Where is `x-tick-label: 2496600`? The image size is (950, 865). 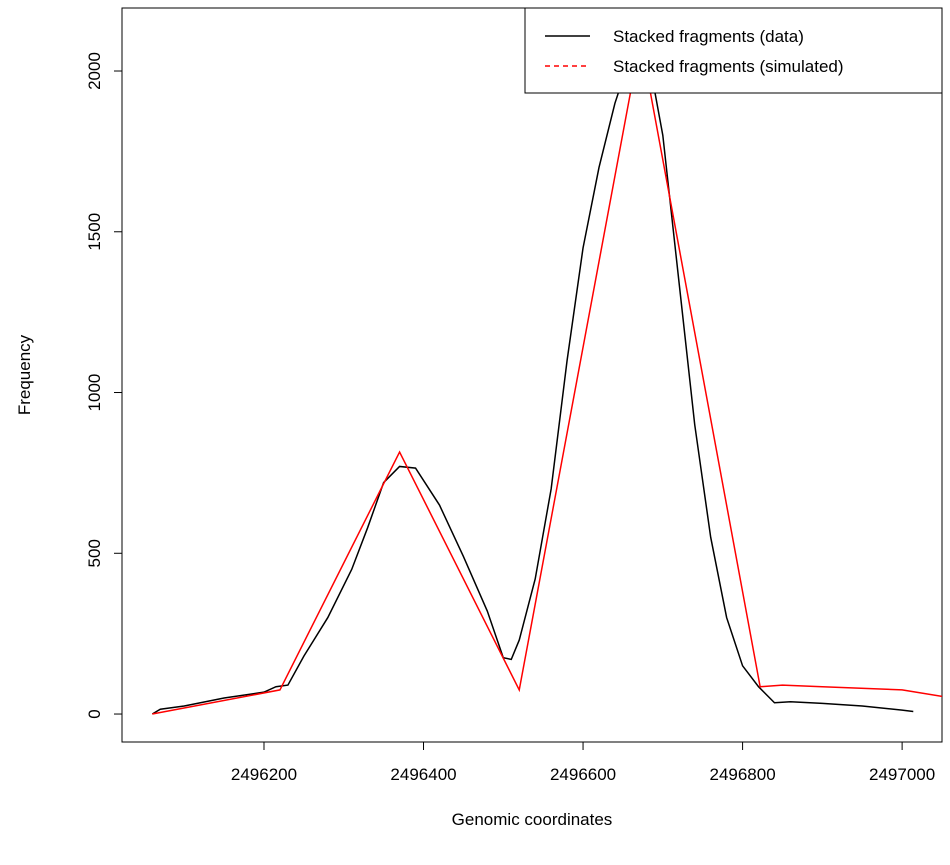
x-tick-label: 2496600 is located at coordinates (583, 774).